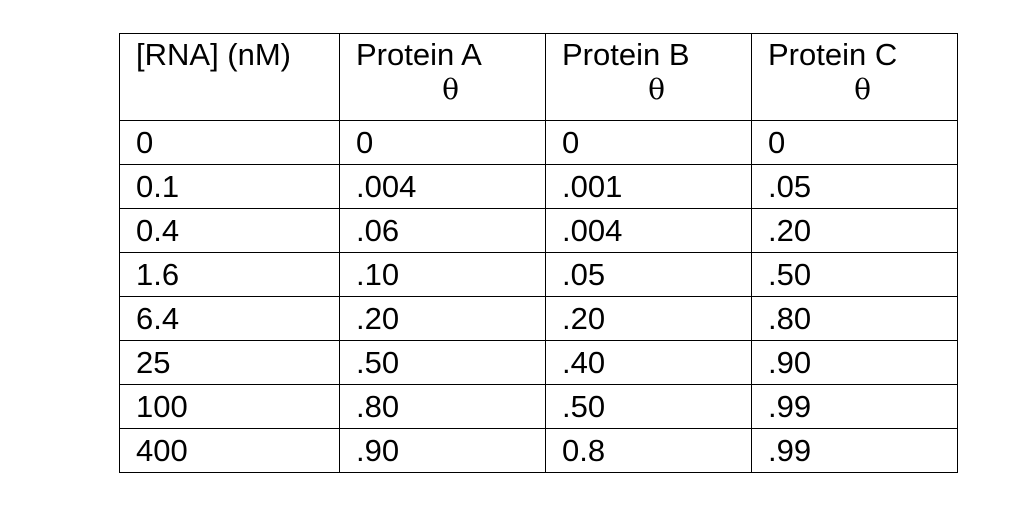  What do you see at coordinates (833, 54) in the screenshot?
I see `header-title: Protein C` at bounding box center [833, 54].